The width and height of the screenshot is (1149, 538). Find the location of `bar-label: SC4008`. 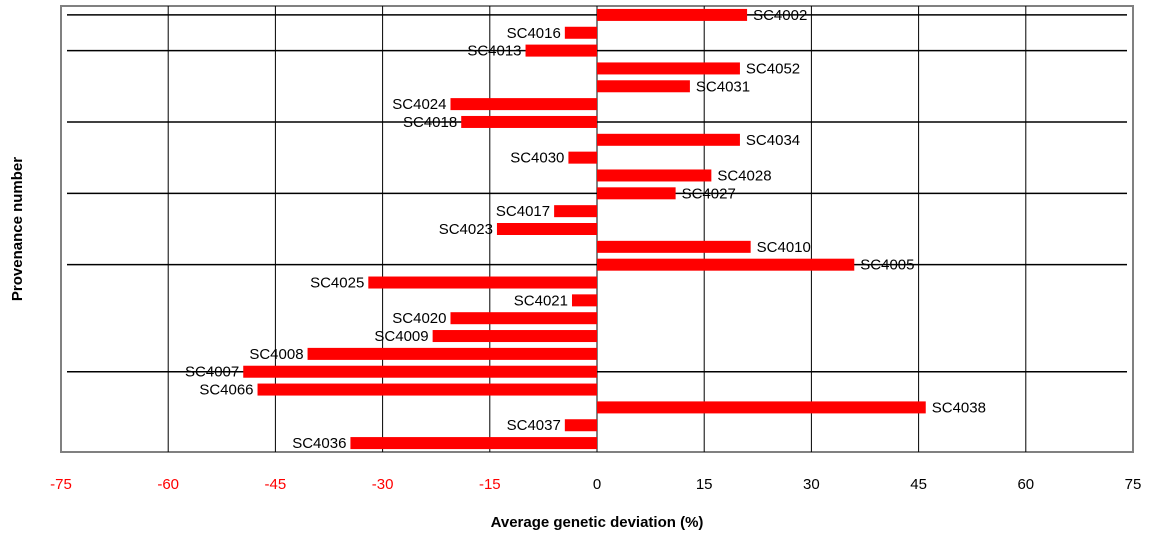

bar-label: SC4008 is located at coordinates (276, 354).